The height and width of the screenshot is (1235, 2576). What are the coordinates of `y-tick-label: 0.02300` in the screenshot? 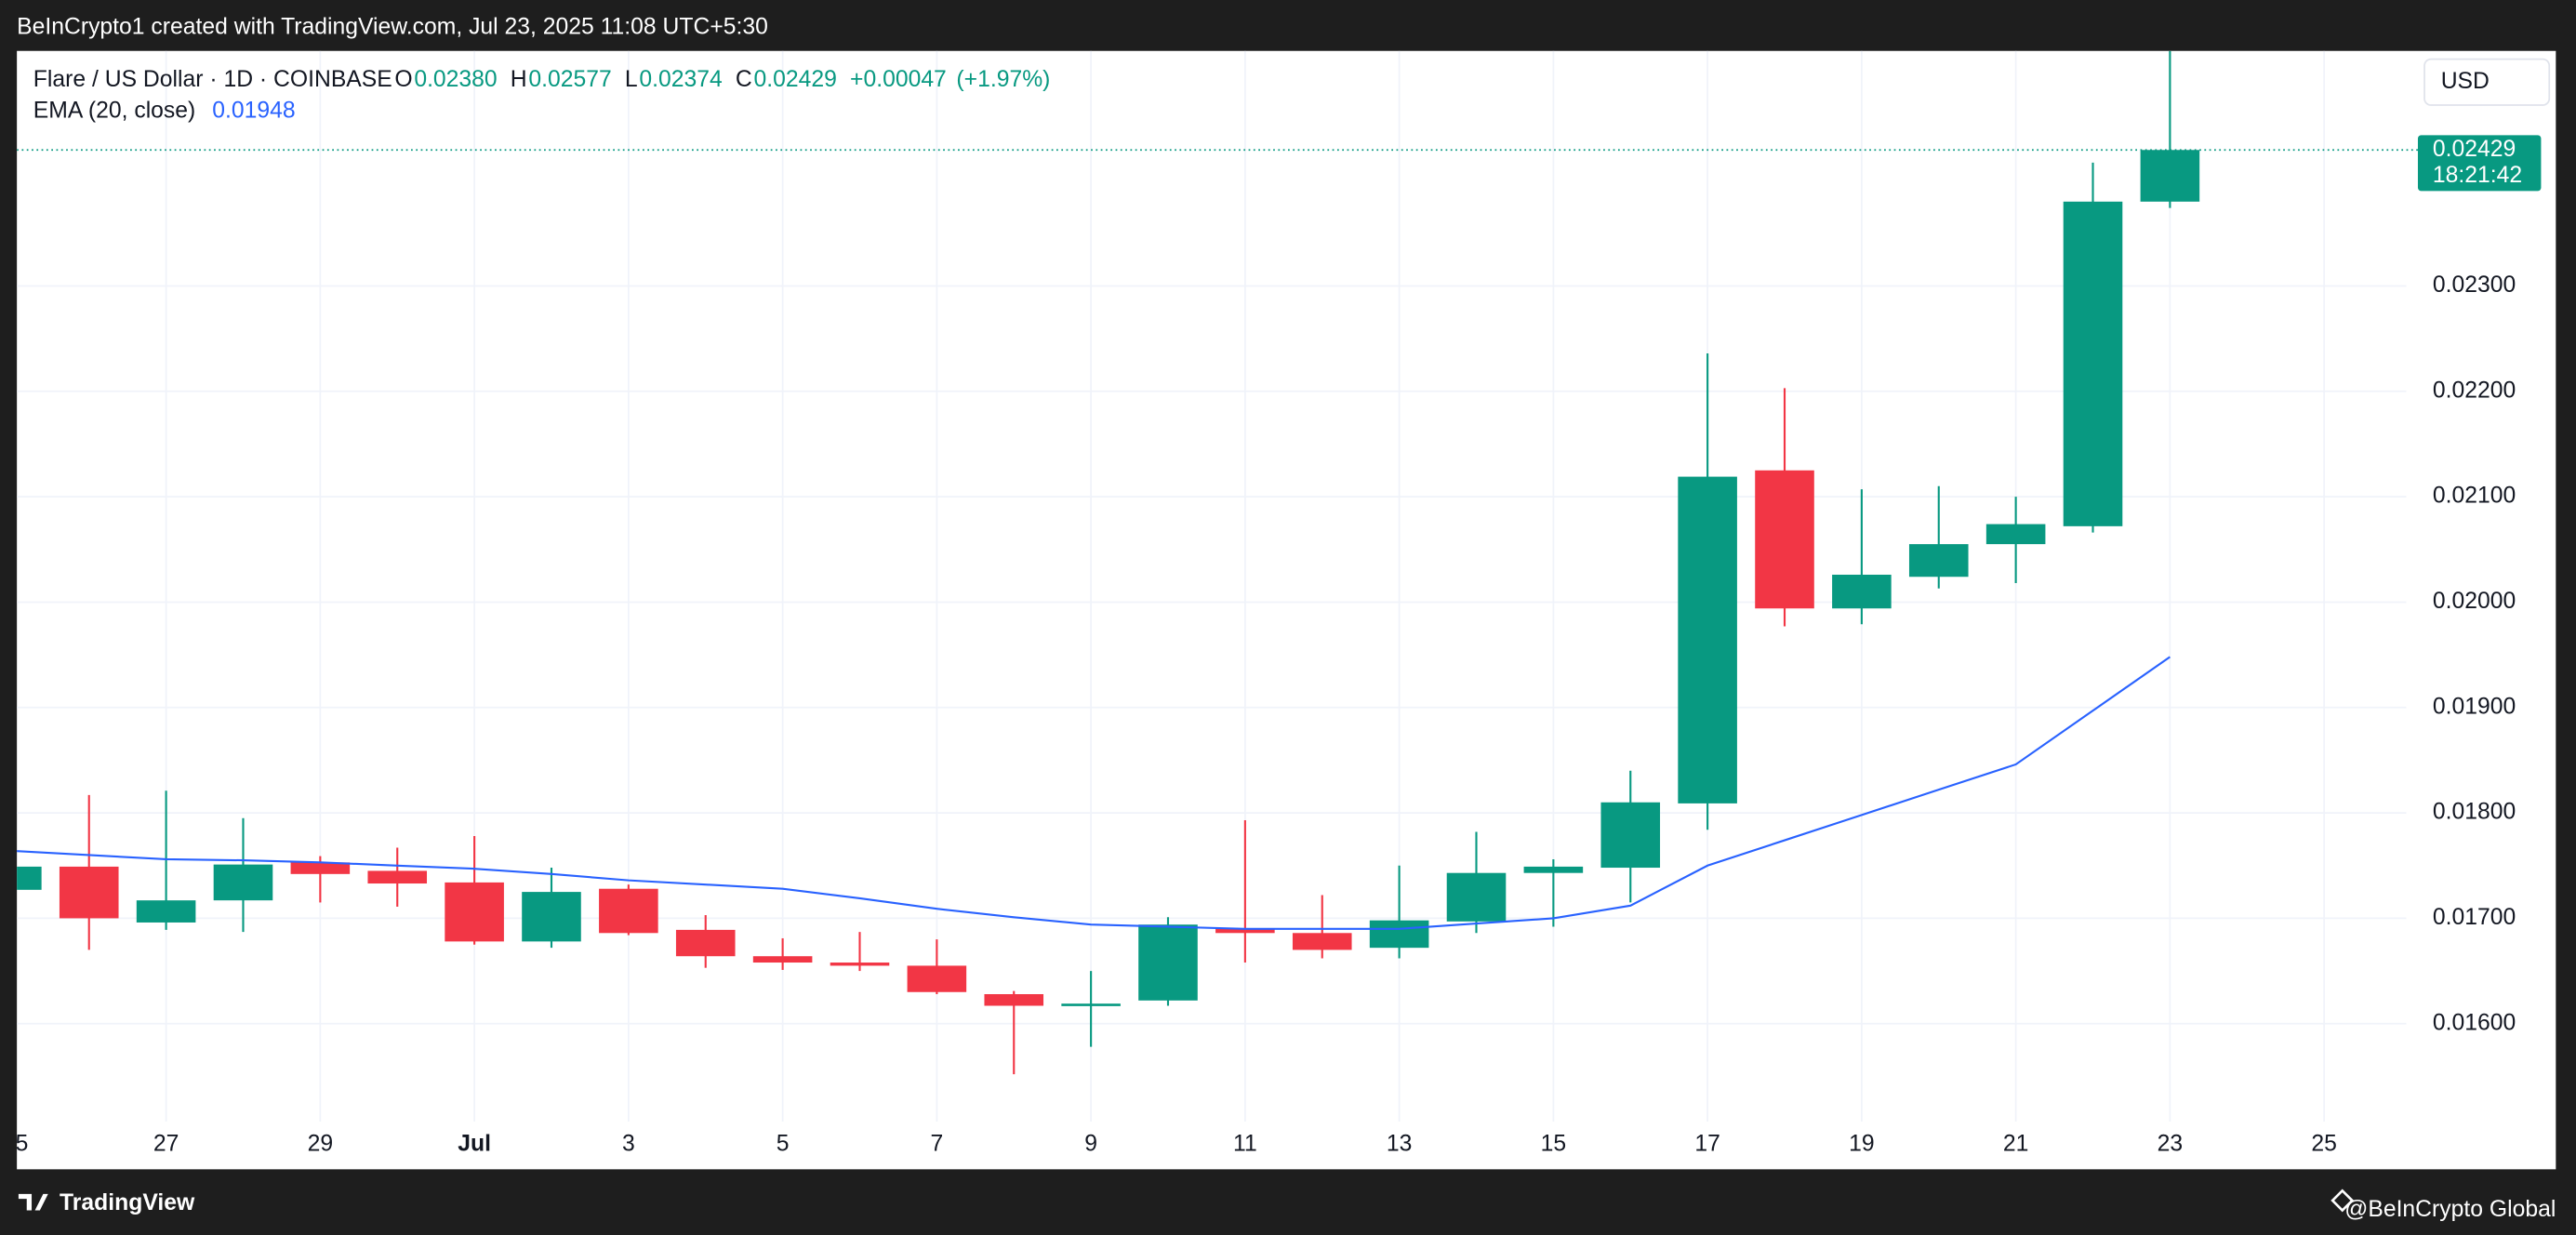 It's located at (2474, 285).